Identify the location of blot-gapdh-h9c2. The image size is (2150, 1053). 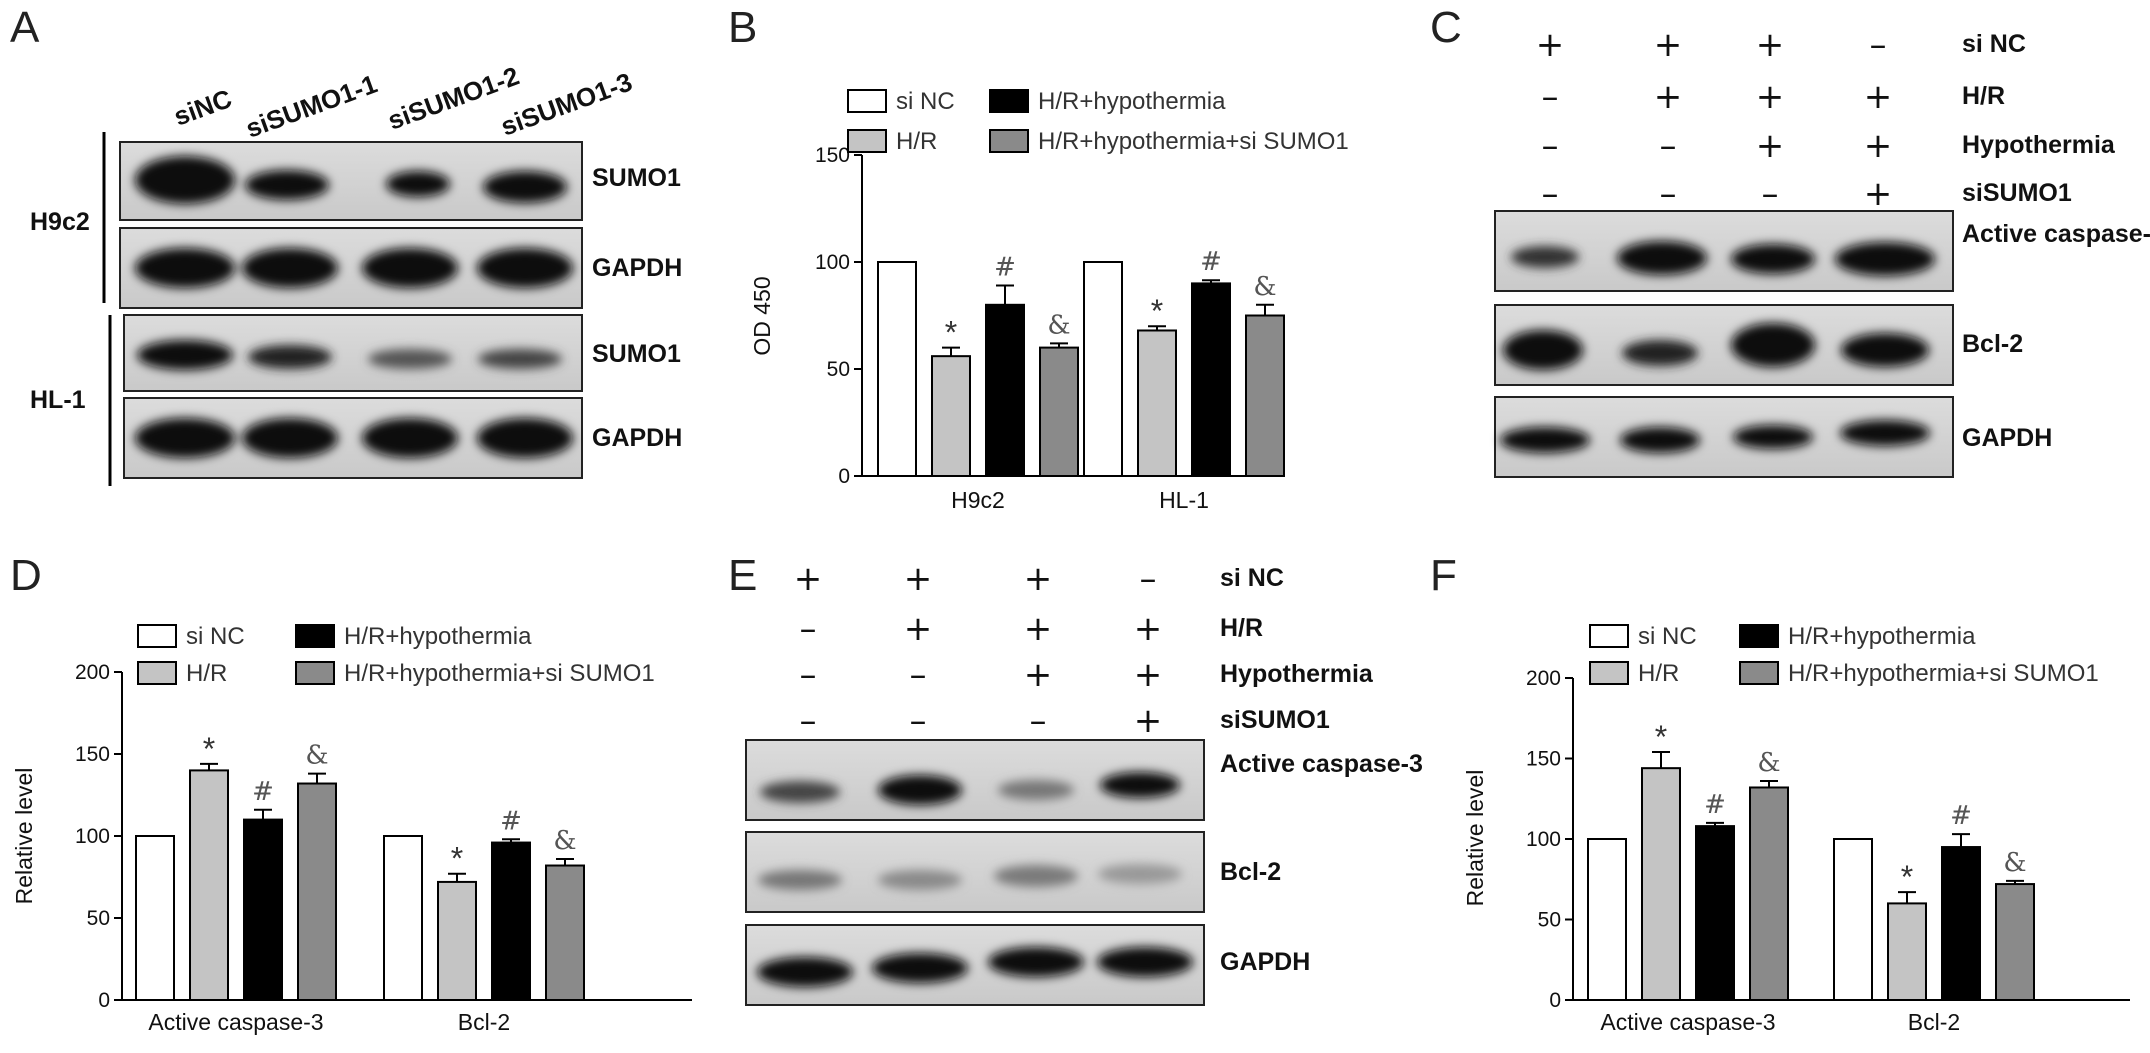
(351, 268).